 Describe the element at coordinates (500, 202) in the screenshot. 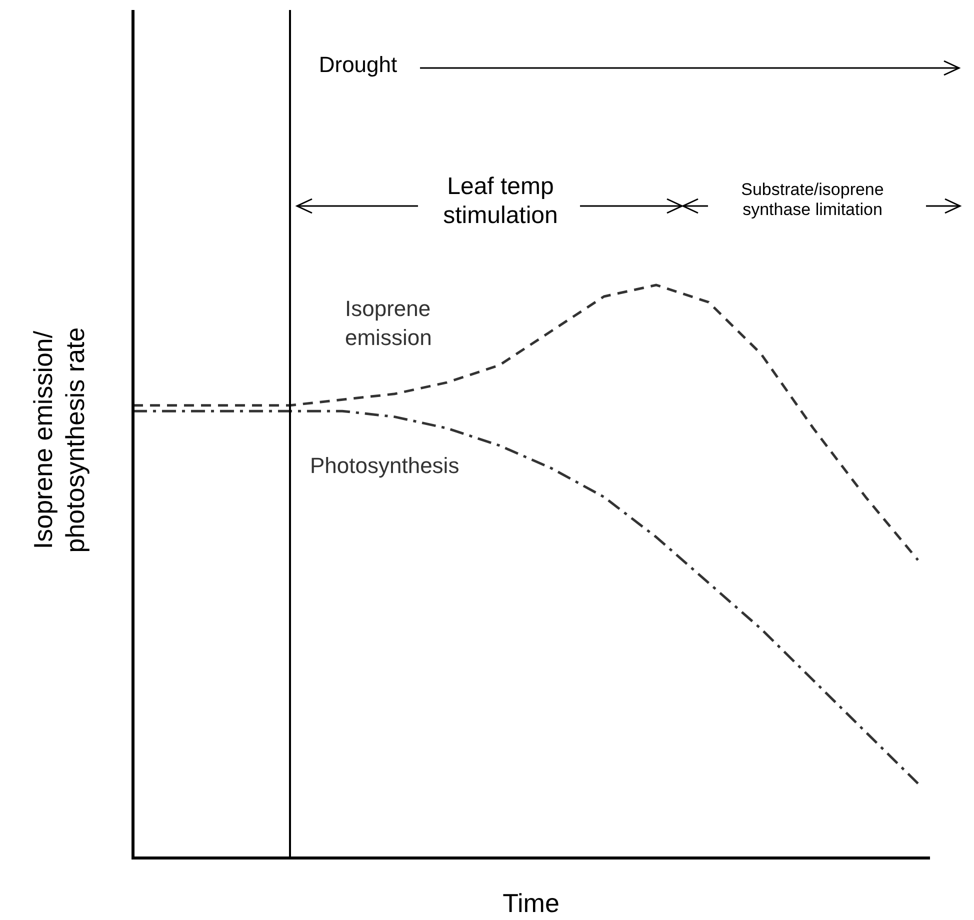

I see `text: Leaf temp stimulation` at that location.